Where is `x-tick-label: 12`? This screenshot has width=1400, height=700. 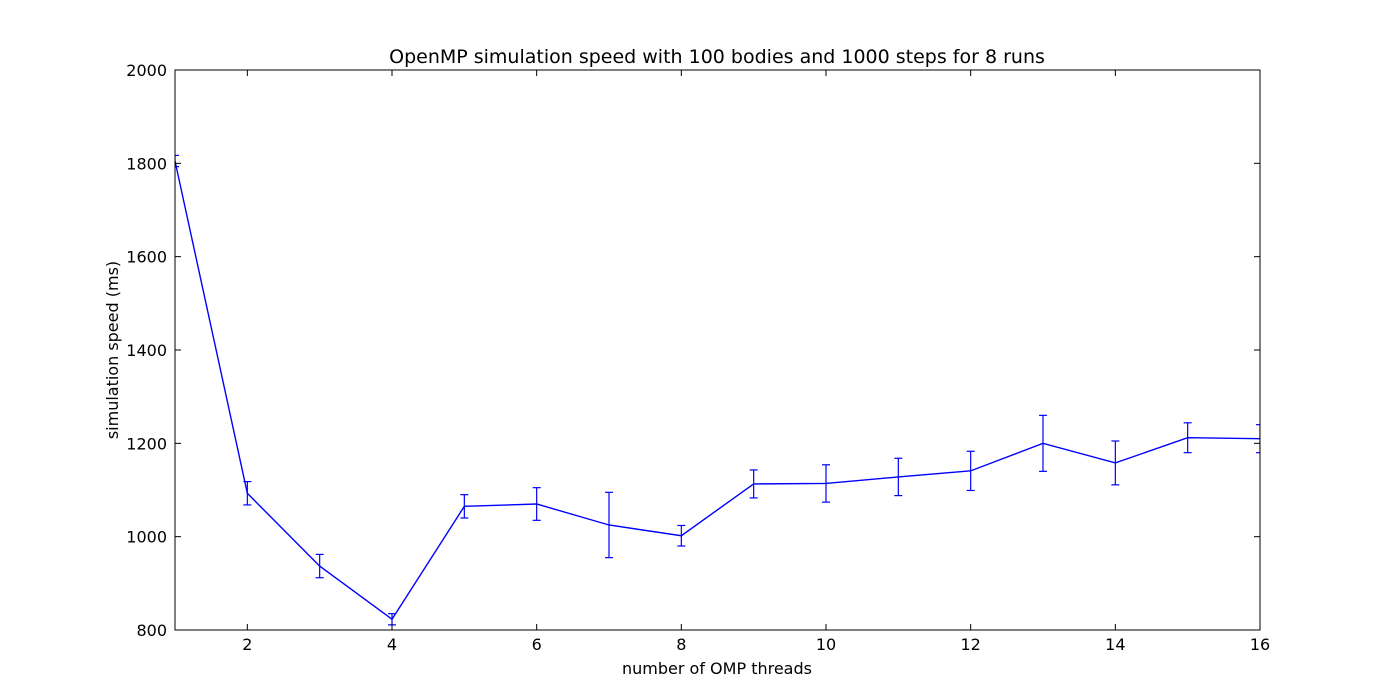
x-tick-label: 12 is located at coordinates (970, 644).